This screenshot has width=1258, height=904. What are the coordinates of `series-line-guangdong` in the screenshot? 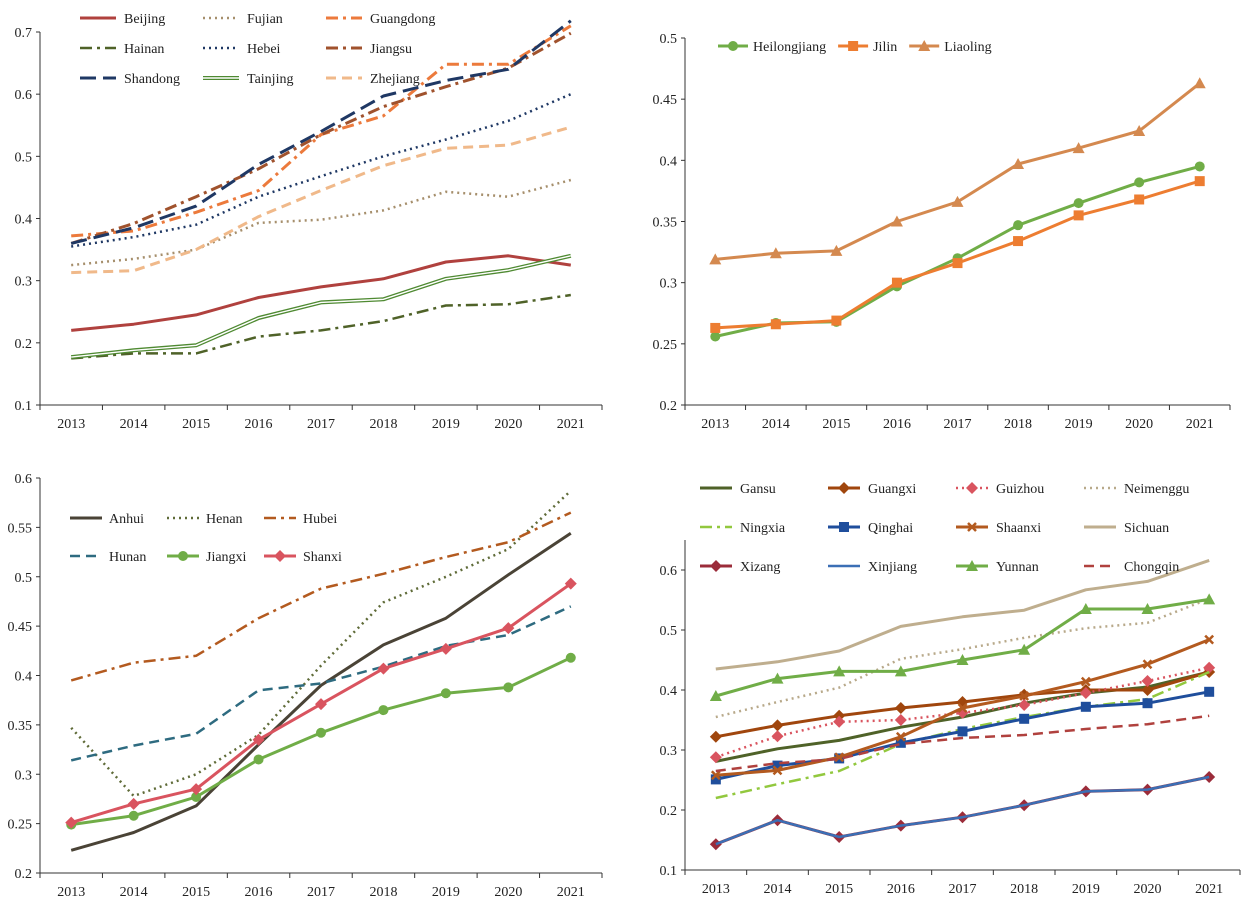 It's located at (321, 131).